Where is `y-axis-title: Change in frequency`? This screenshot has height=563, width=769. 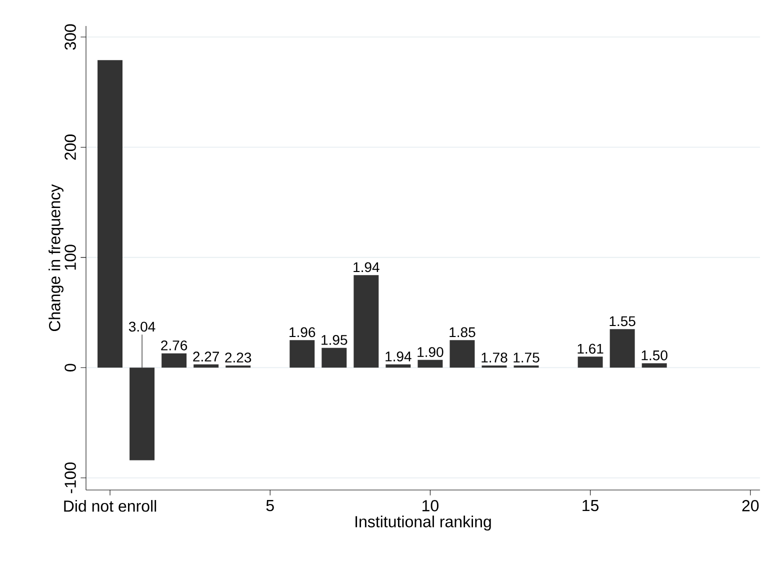 y-axis-title: Change in frequency is located at coordinates (56, 257).